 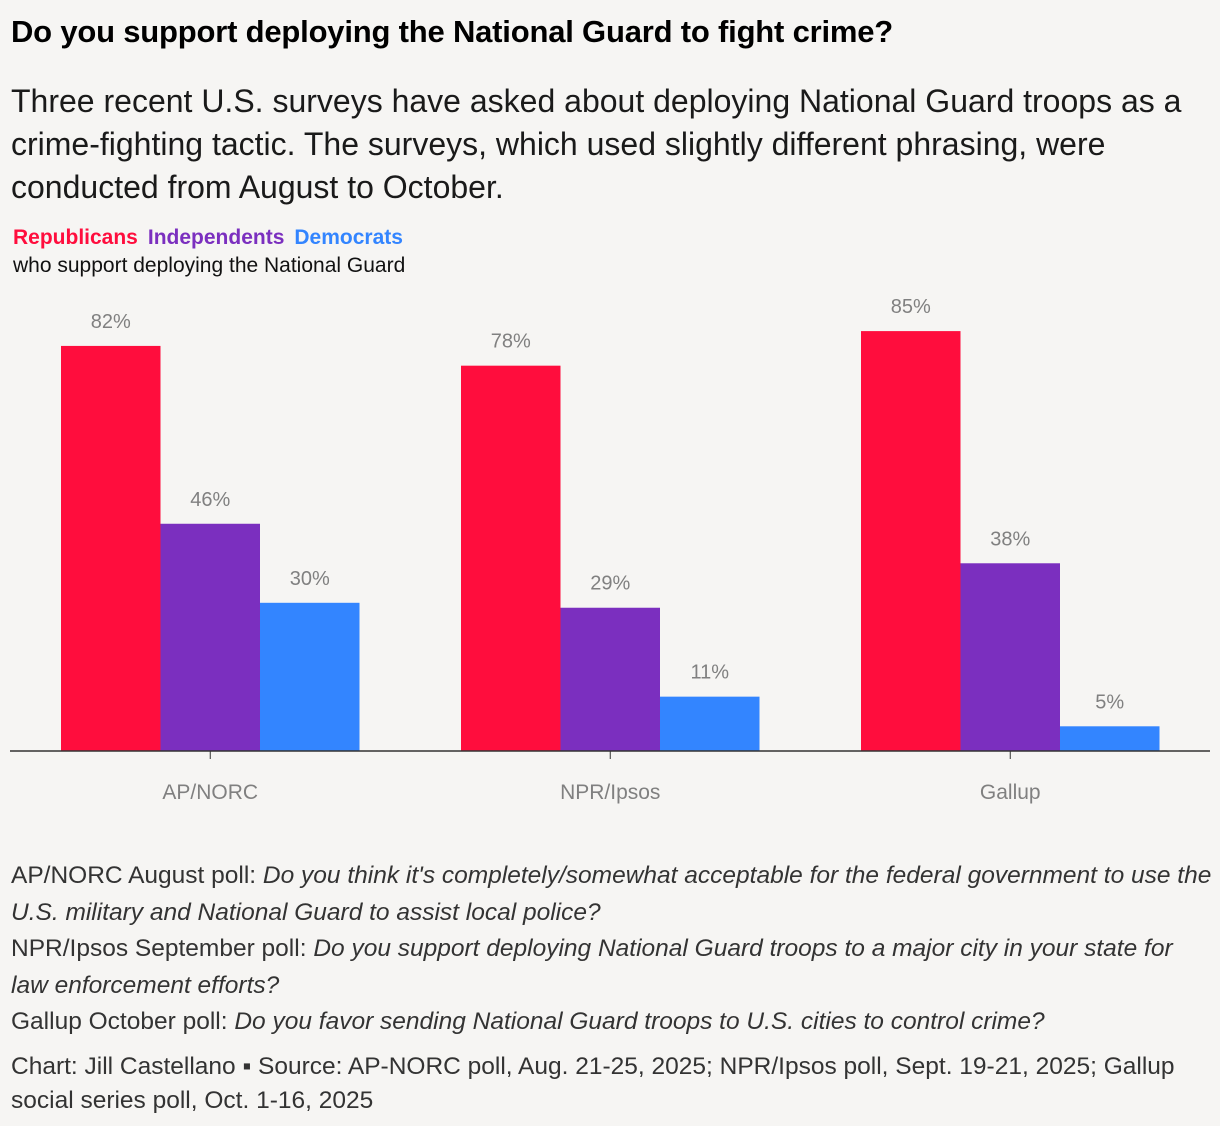 I want to click on x-tick-label: NPR/Ipsos, so click(x=610, y=792).